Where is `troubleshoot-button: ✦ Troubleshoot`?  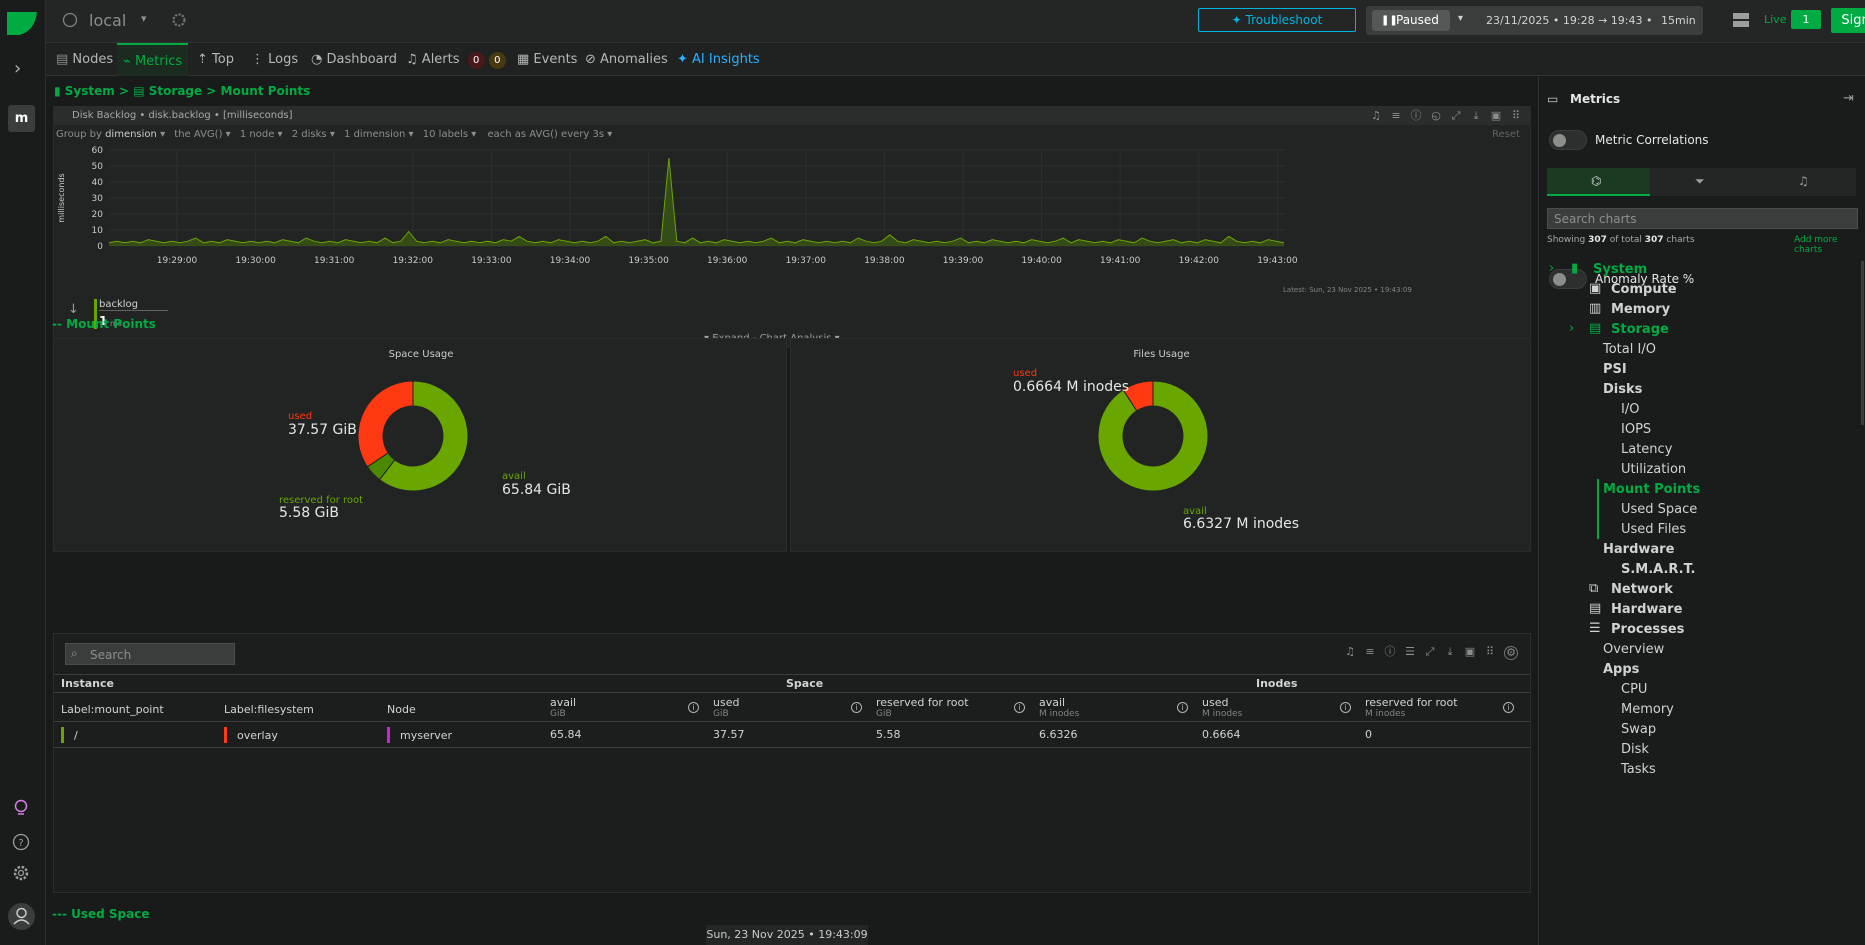 troubleshoot-button: ✦ Troubleshoot is located at coordinates (1277, 20).